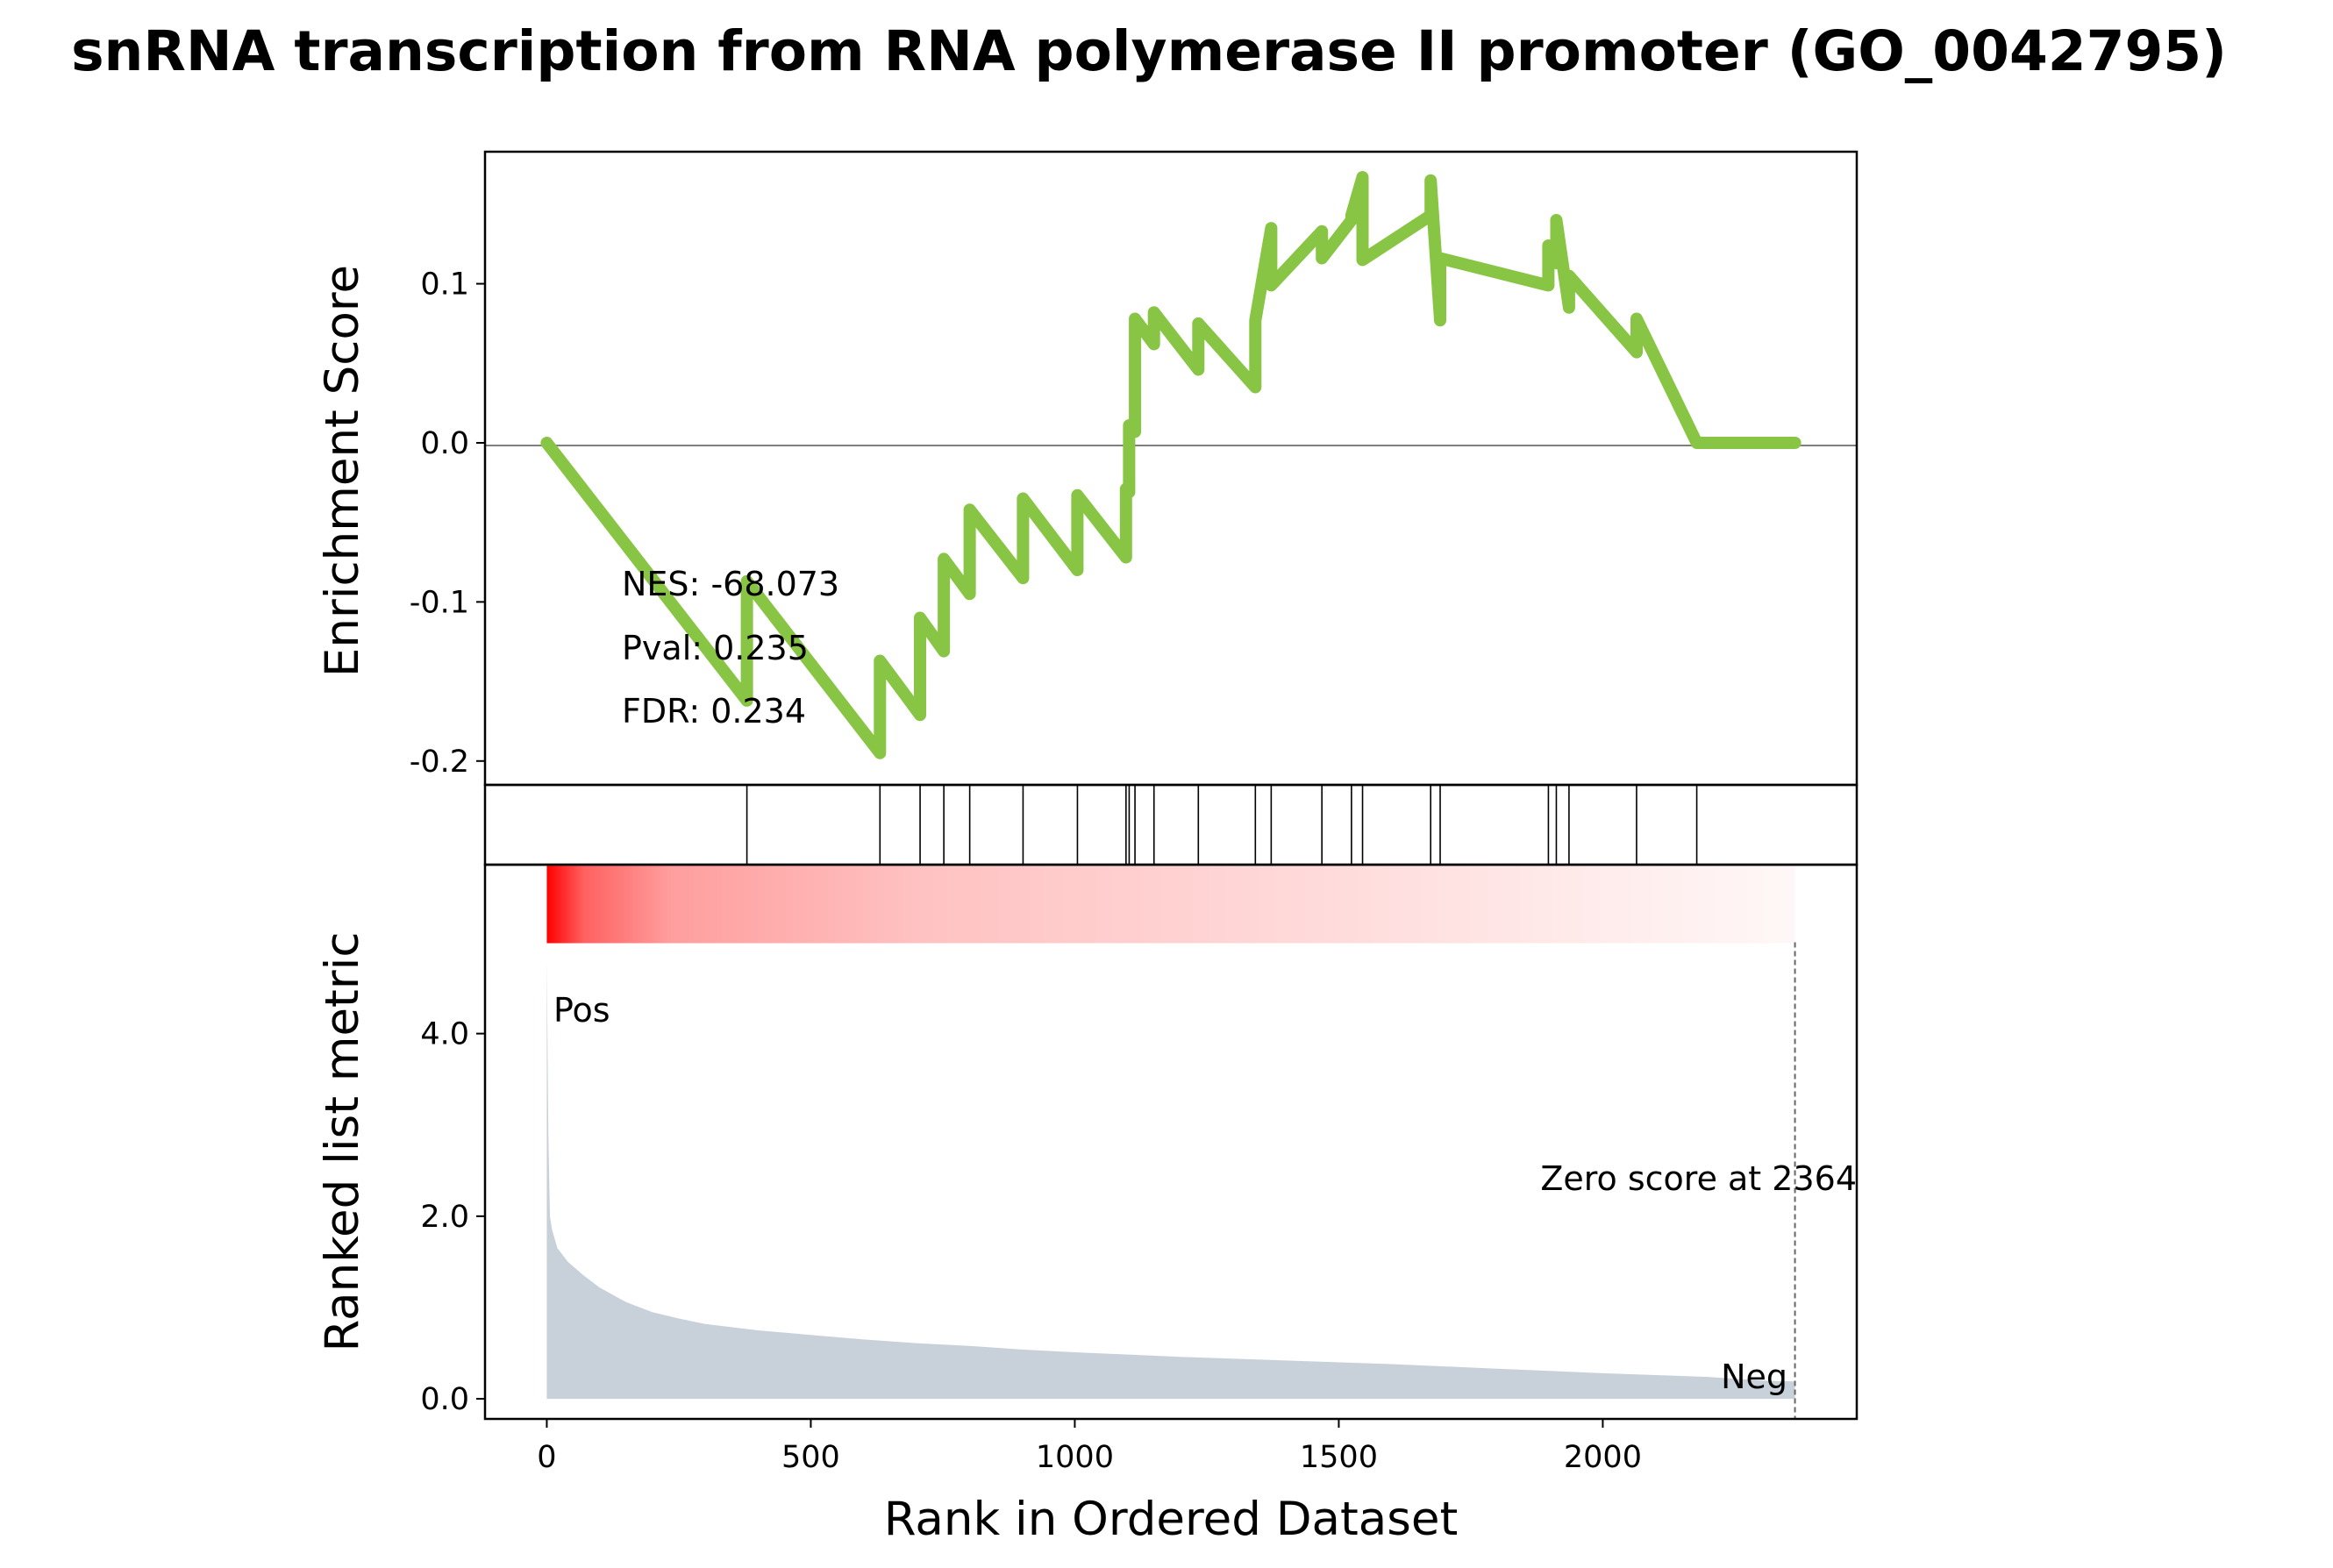 This screenshot has height=1568, width=2333. Describe the element at coordinates (440, 602) in the screenshot. I see `es-y-tick-label: -0.1` at that location.